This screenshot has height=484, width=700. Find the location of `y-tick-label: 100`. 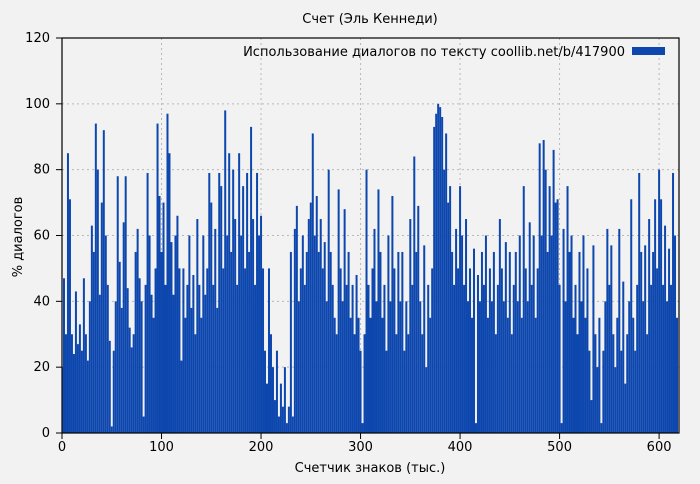

y-tick-label: 100 is located at coordinates (37, 104).